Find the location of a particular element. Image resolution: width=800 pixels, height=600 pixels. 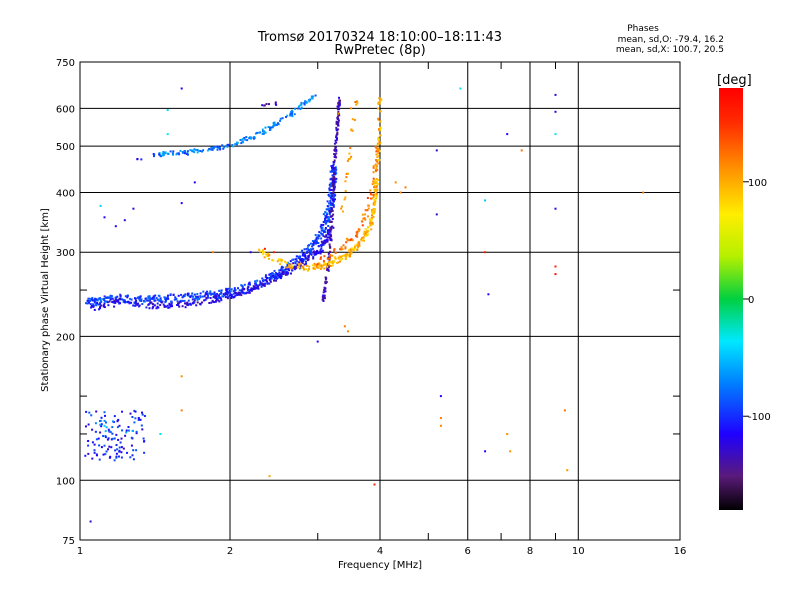

x-tick-label: 4 is located at coordinates (380, 551).